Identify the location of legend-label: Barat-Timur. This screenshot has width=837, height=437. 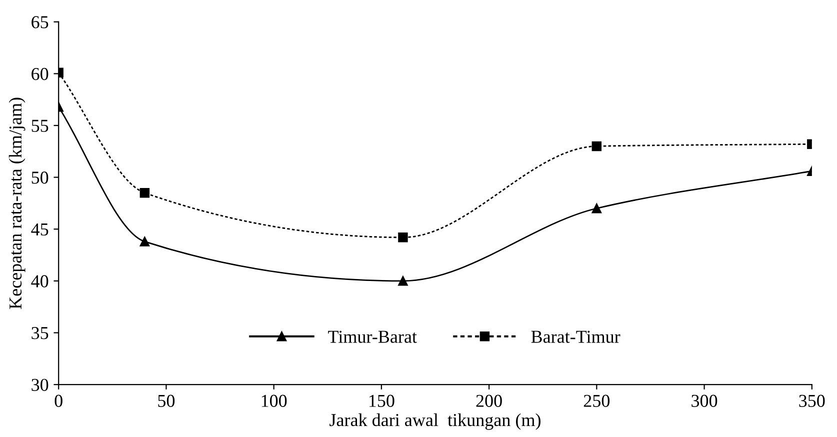
(575, 336).